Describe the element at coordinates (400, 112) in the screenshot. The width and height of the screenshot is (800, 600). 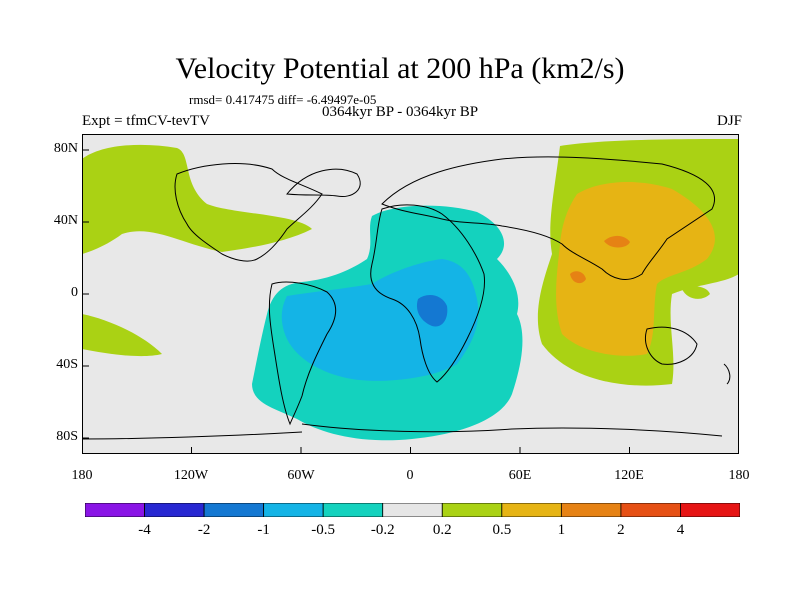
I see `period-label: 0364kyr BP - 0364kyr BP` at that location.